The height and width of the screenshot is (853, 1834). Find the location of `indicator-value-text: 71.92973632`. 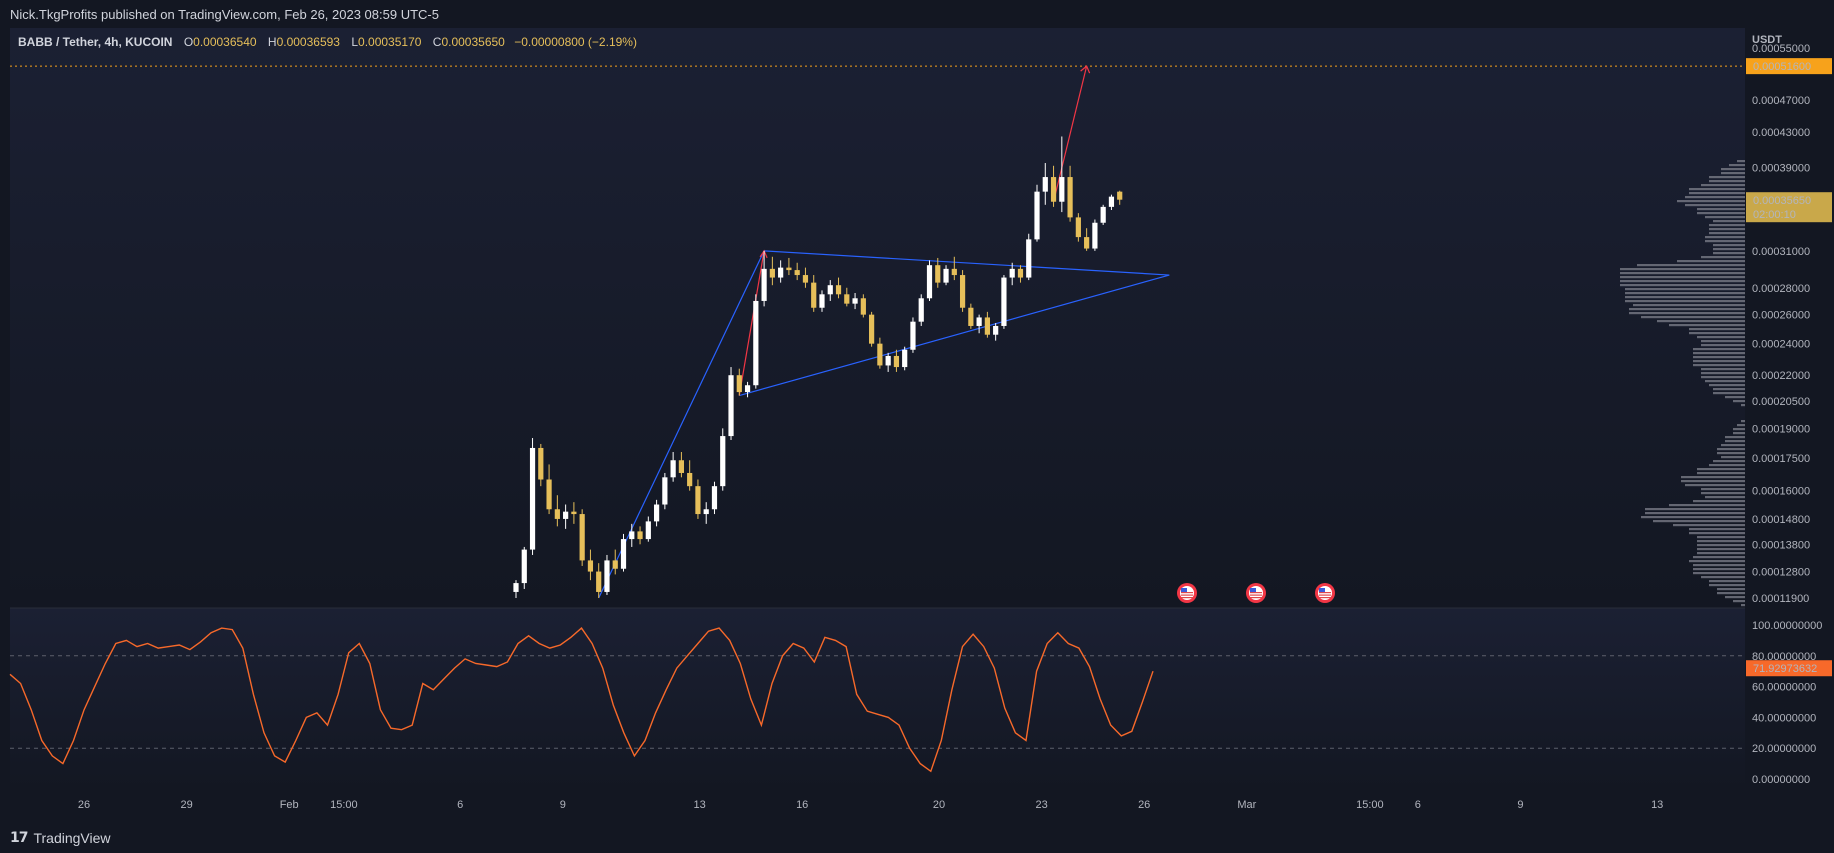

indicator-value-text: 71.92973632 is located at coordinates (1785, 669).